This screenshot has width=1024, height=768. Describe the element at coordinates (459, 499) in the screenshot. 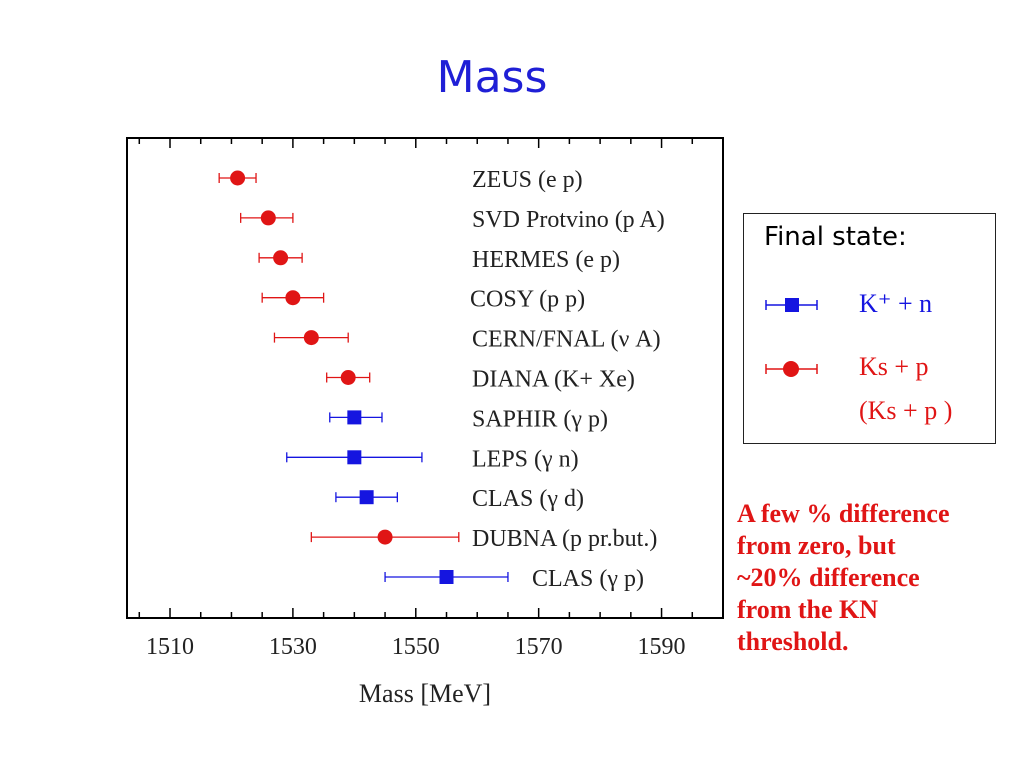

I see `data-point: CLAS (γ d)` at that location.